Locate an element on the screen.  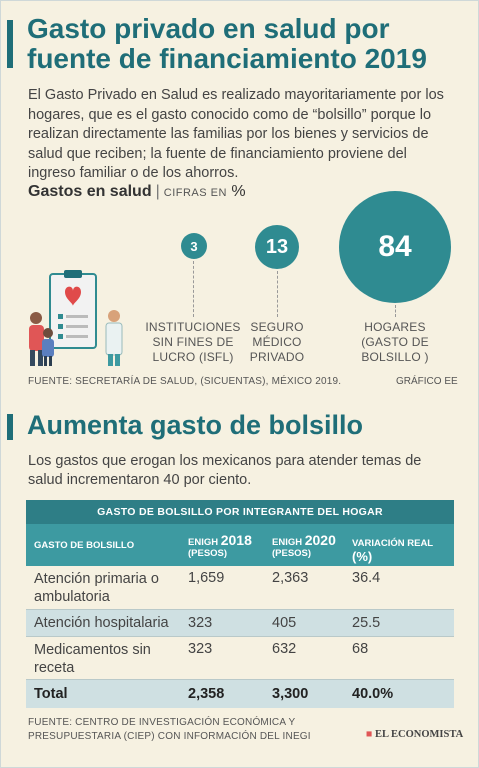
bubble-hogares-leader is located at coordinates (395, 311).